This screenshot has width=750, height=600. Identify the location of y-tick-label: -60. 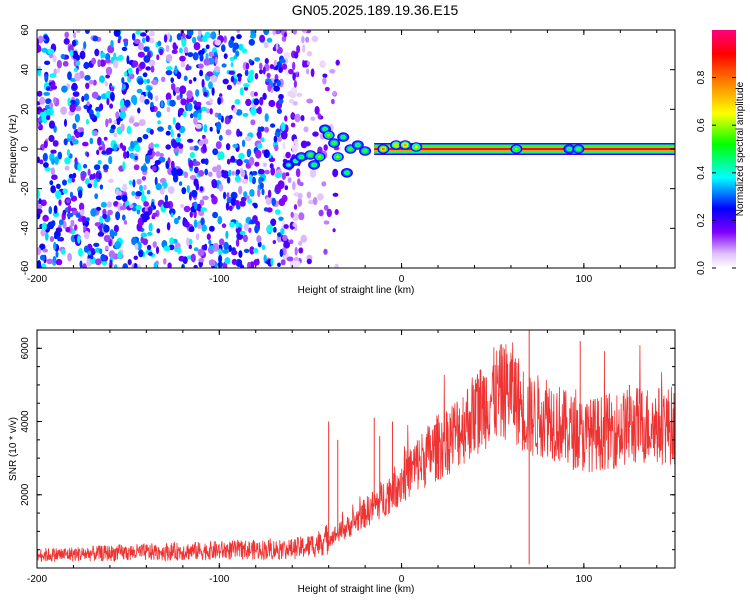
(25, 267).